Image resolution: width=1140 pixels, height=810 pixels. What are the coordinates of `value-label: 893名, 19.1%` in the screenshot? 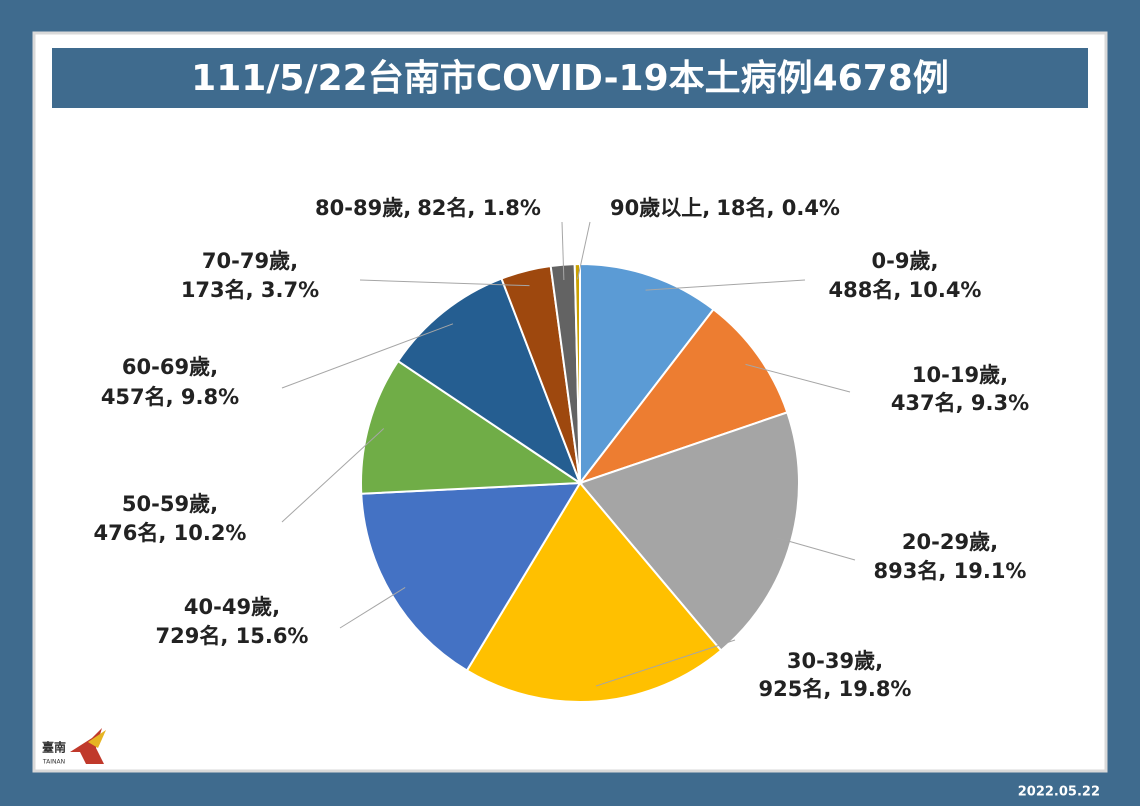 It's located at (950, 571).